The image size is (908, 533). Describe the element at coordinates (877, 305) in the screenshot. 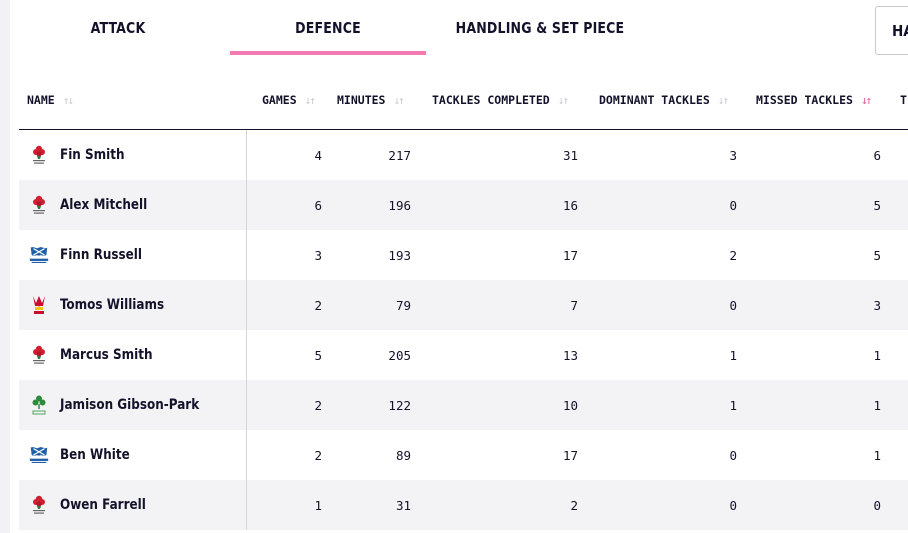

I see `missed-tackles-value: 3` at that location.